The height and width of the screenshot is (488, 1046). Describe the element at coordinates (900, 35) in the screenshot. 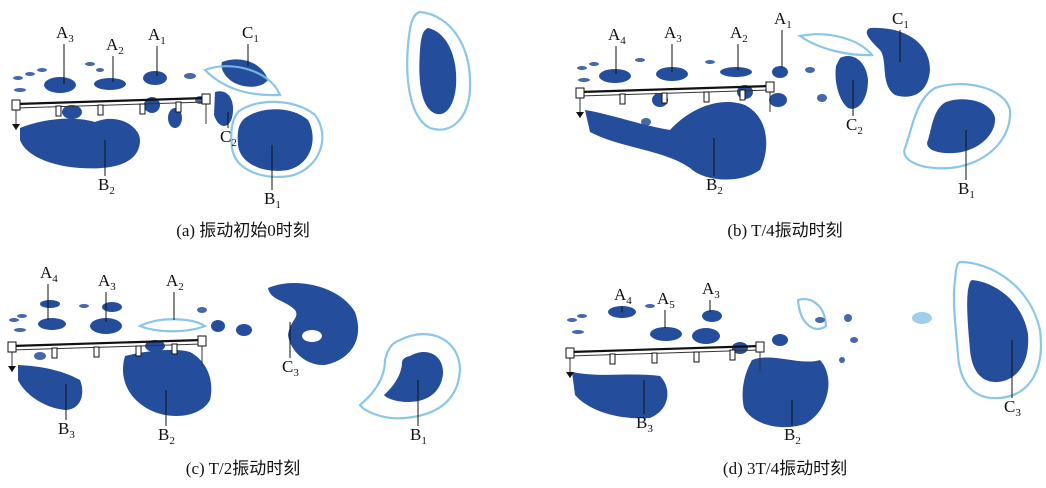

I see `label-b-C1: C1` at that location.